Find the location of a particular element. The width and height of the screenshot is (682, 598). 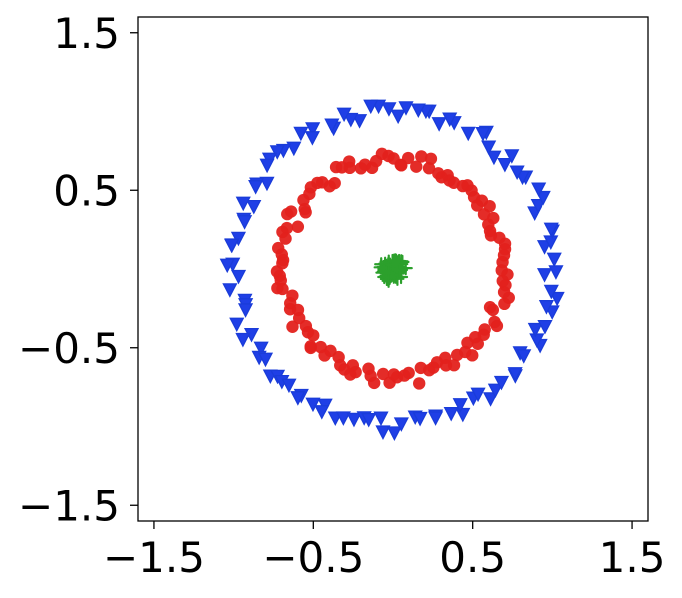

x-tick-label: 1.5 is located at coordinates (632, 557).